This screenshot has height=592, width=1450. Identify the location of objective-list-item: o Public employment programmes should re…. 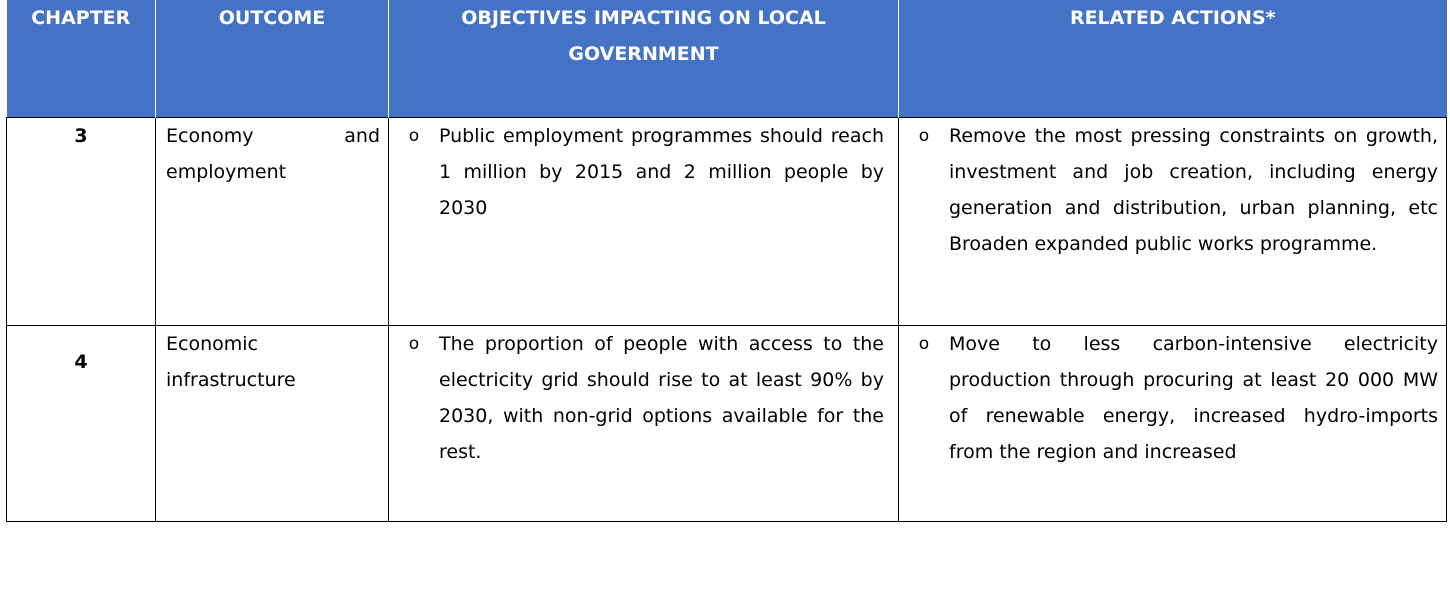
(643, 172).